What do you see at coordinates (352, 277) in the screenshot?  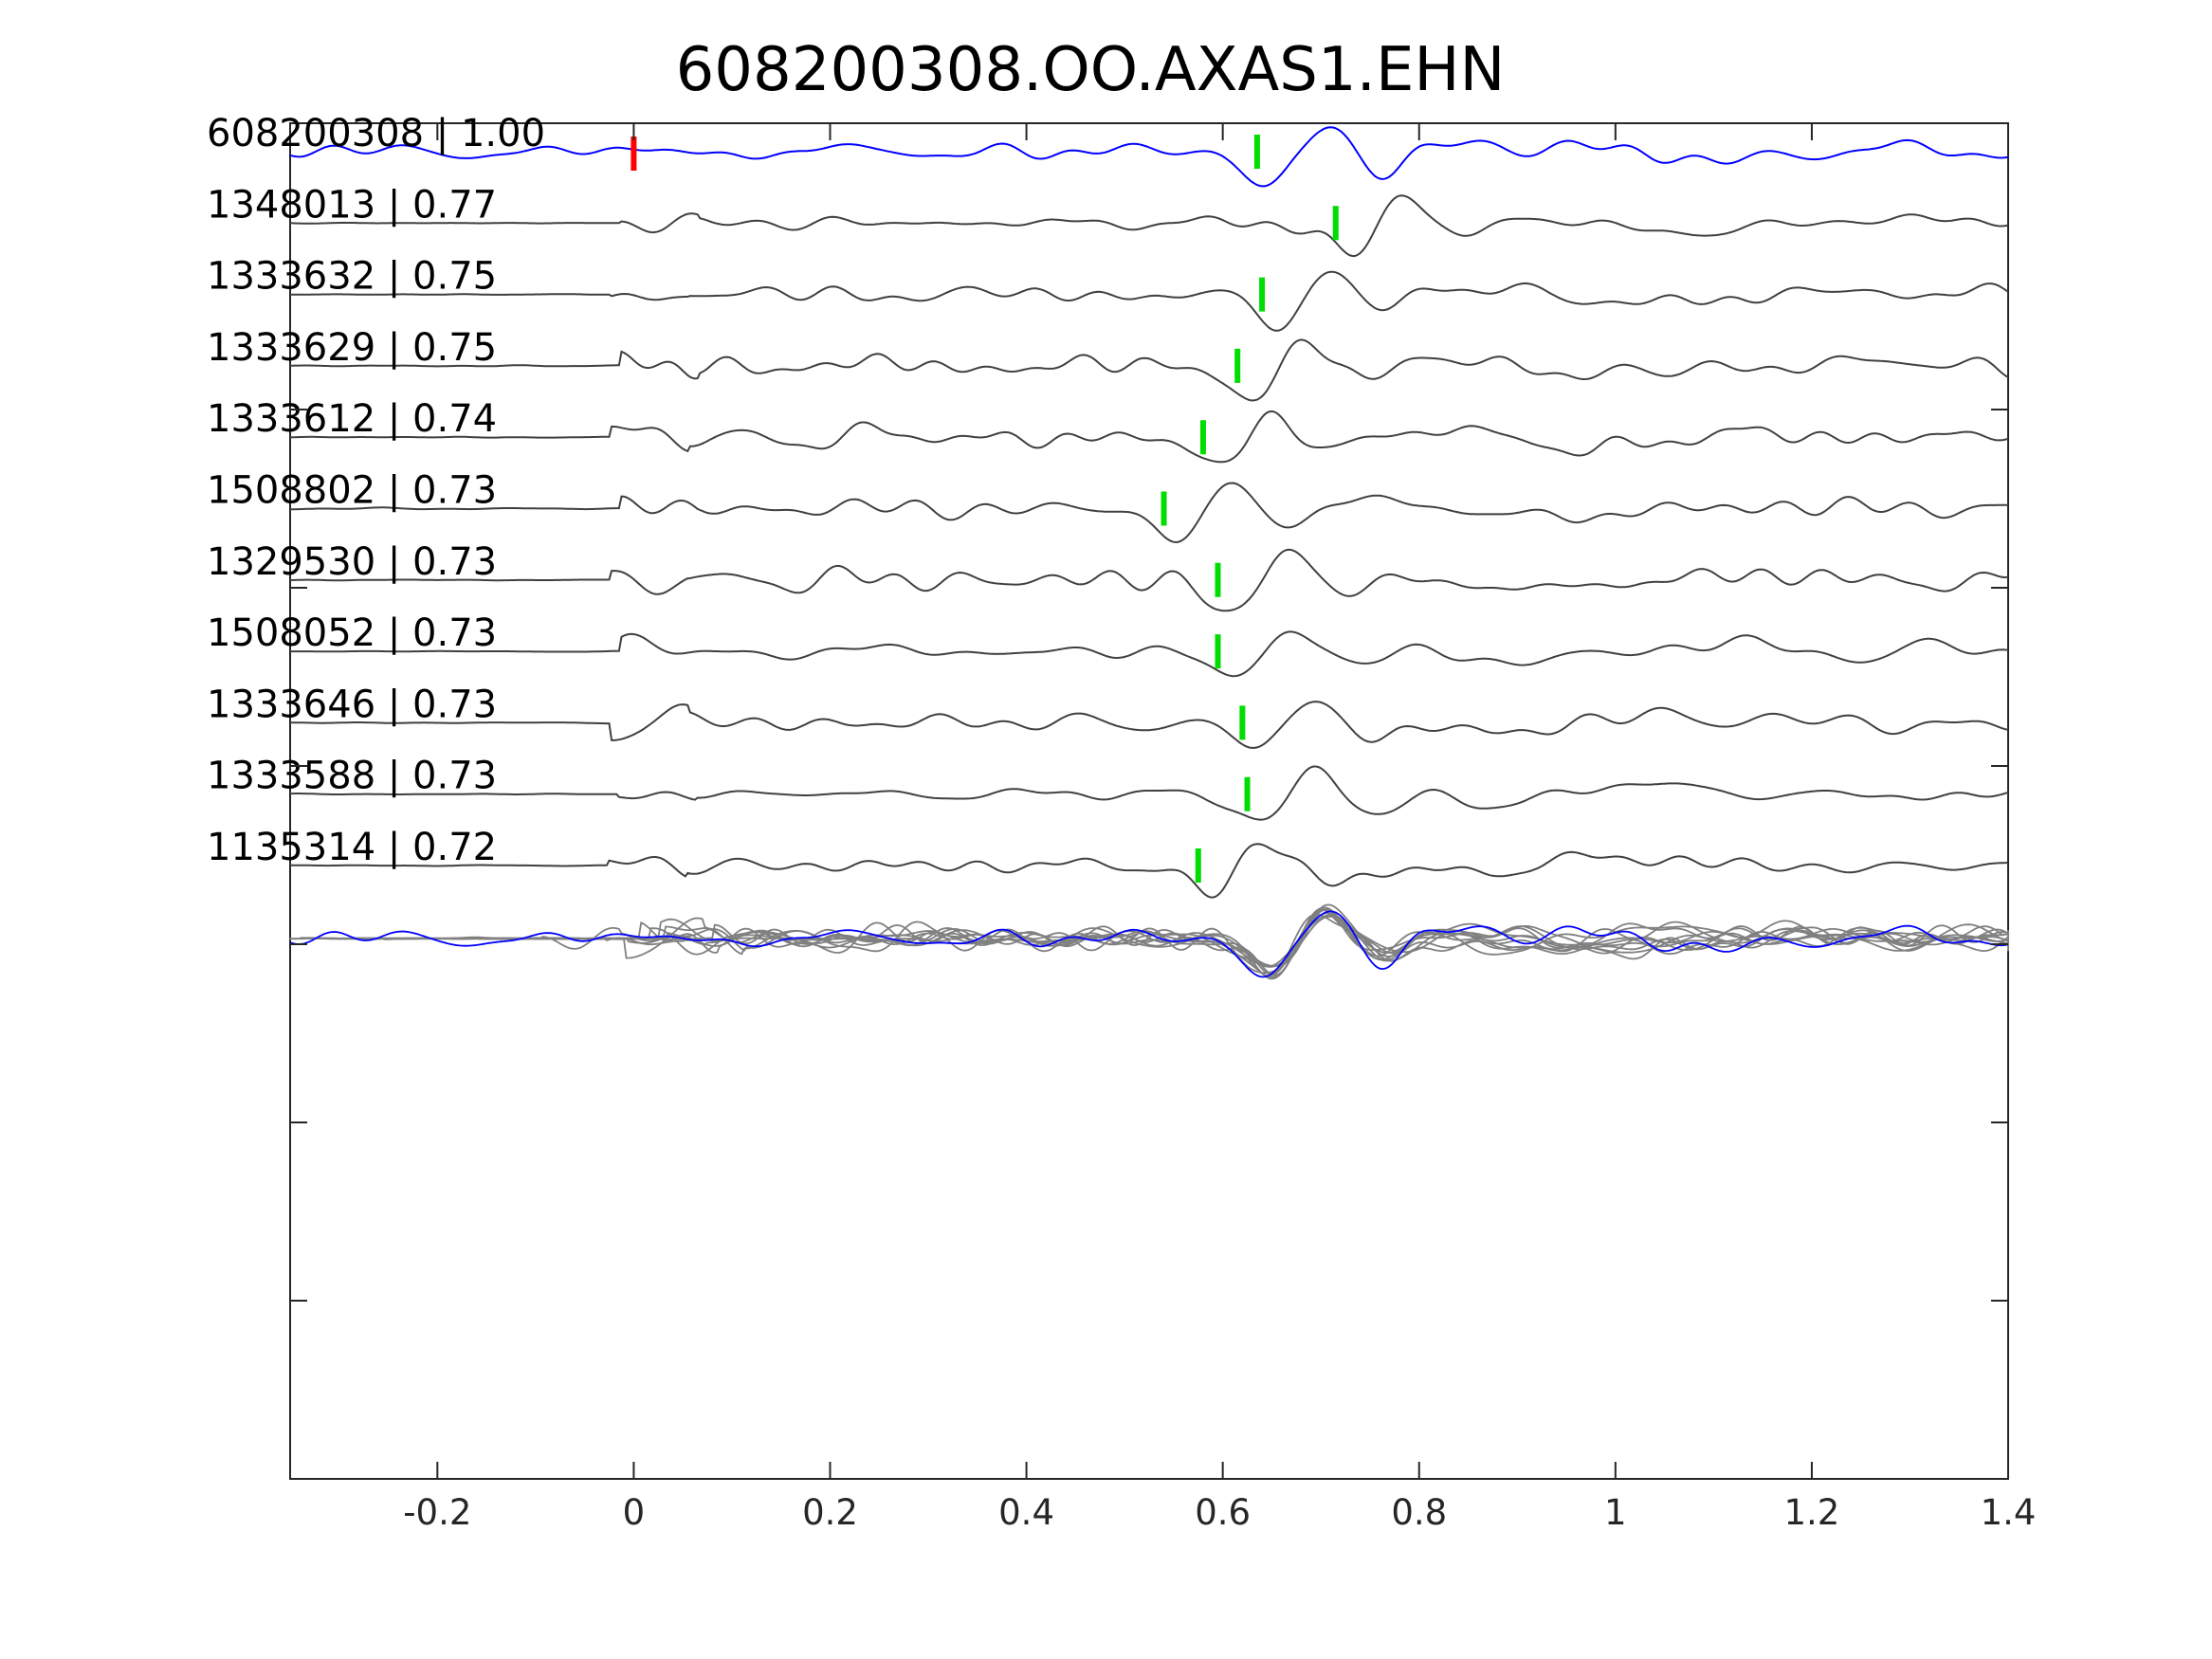 I see `trace-label: 1333632 | 0.75` at bounding box center [352, 277].